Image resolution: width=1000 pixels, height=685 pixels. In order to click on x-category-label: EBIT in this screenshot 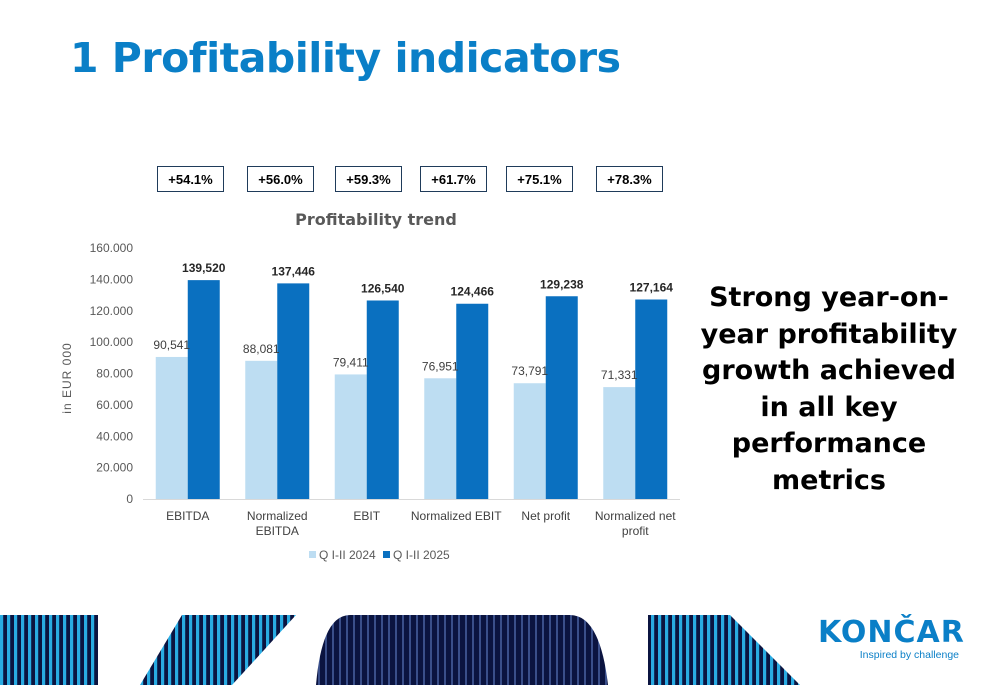, I will do `click(366, 516)`.